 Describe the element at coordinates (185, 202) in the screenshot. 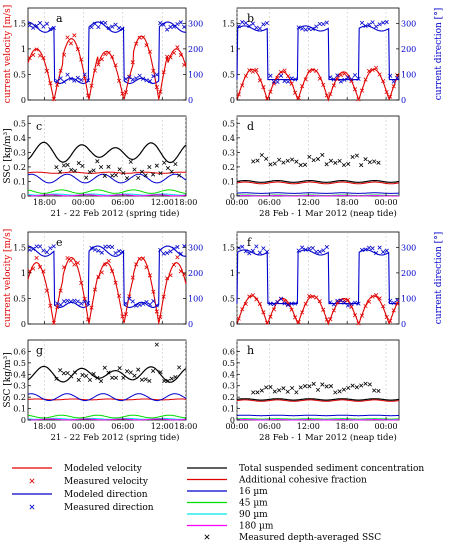

I see `x-tick-label: 18:00` at that location.